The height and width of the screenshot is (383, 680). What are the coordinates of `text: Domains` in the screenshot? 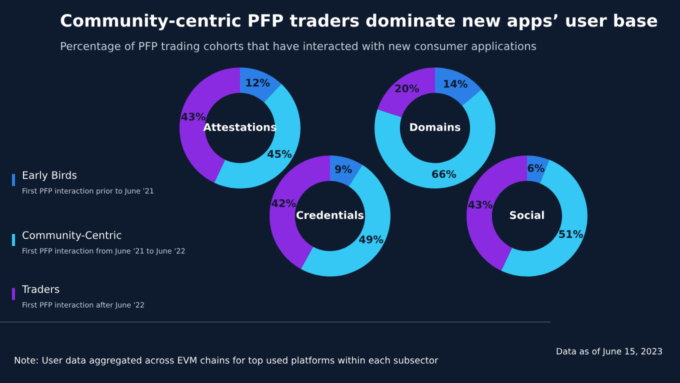 It's located at (435, 127).